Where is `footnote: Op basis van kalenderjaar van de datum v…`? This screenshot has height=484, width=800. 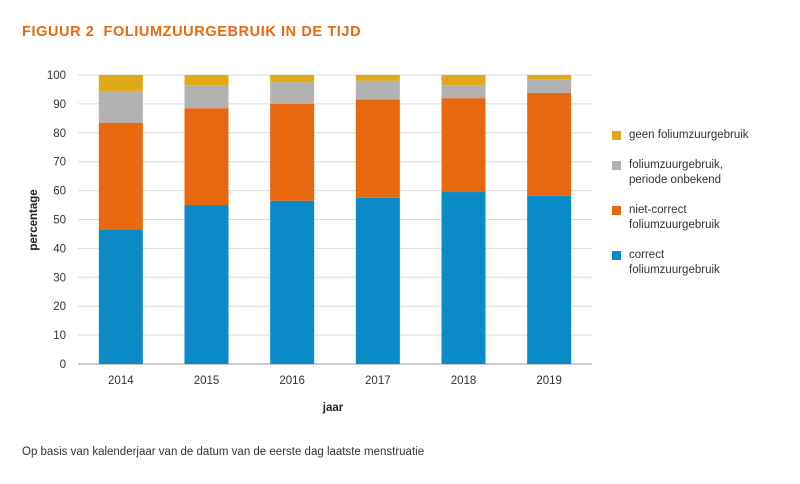 footnote: Op basis van kalenderjaar van de datum v… is located at coordinates (223, 452).